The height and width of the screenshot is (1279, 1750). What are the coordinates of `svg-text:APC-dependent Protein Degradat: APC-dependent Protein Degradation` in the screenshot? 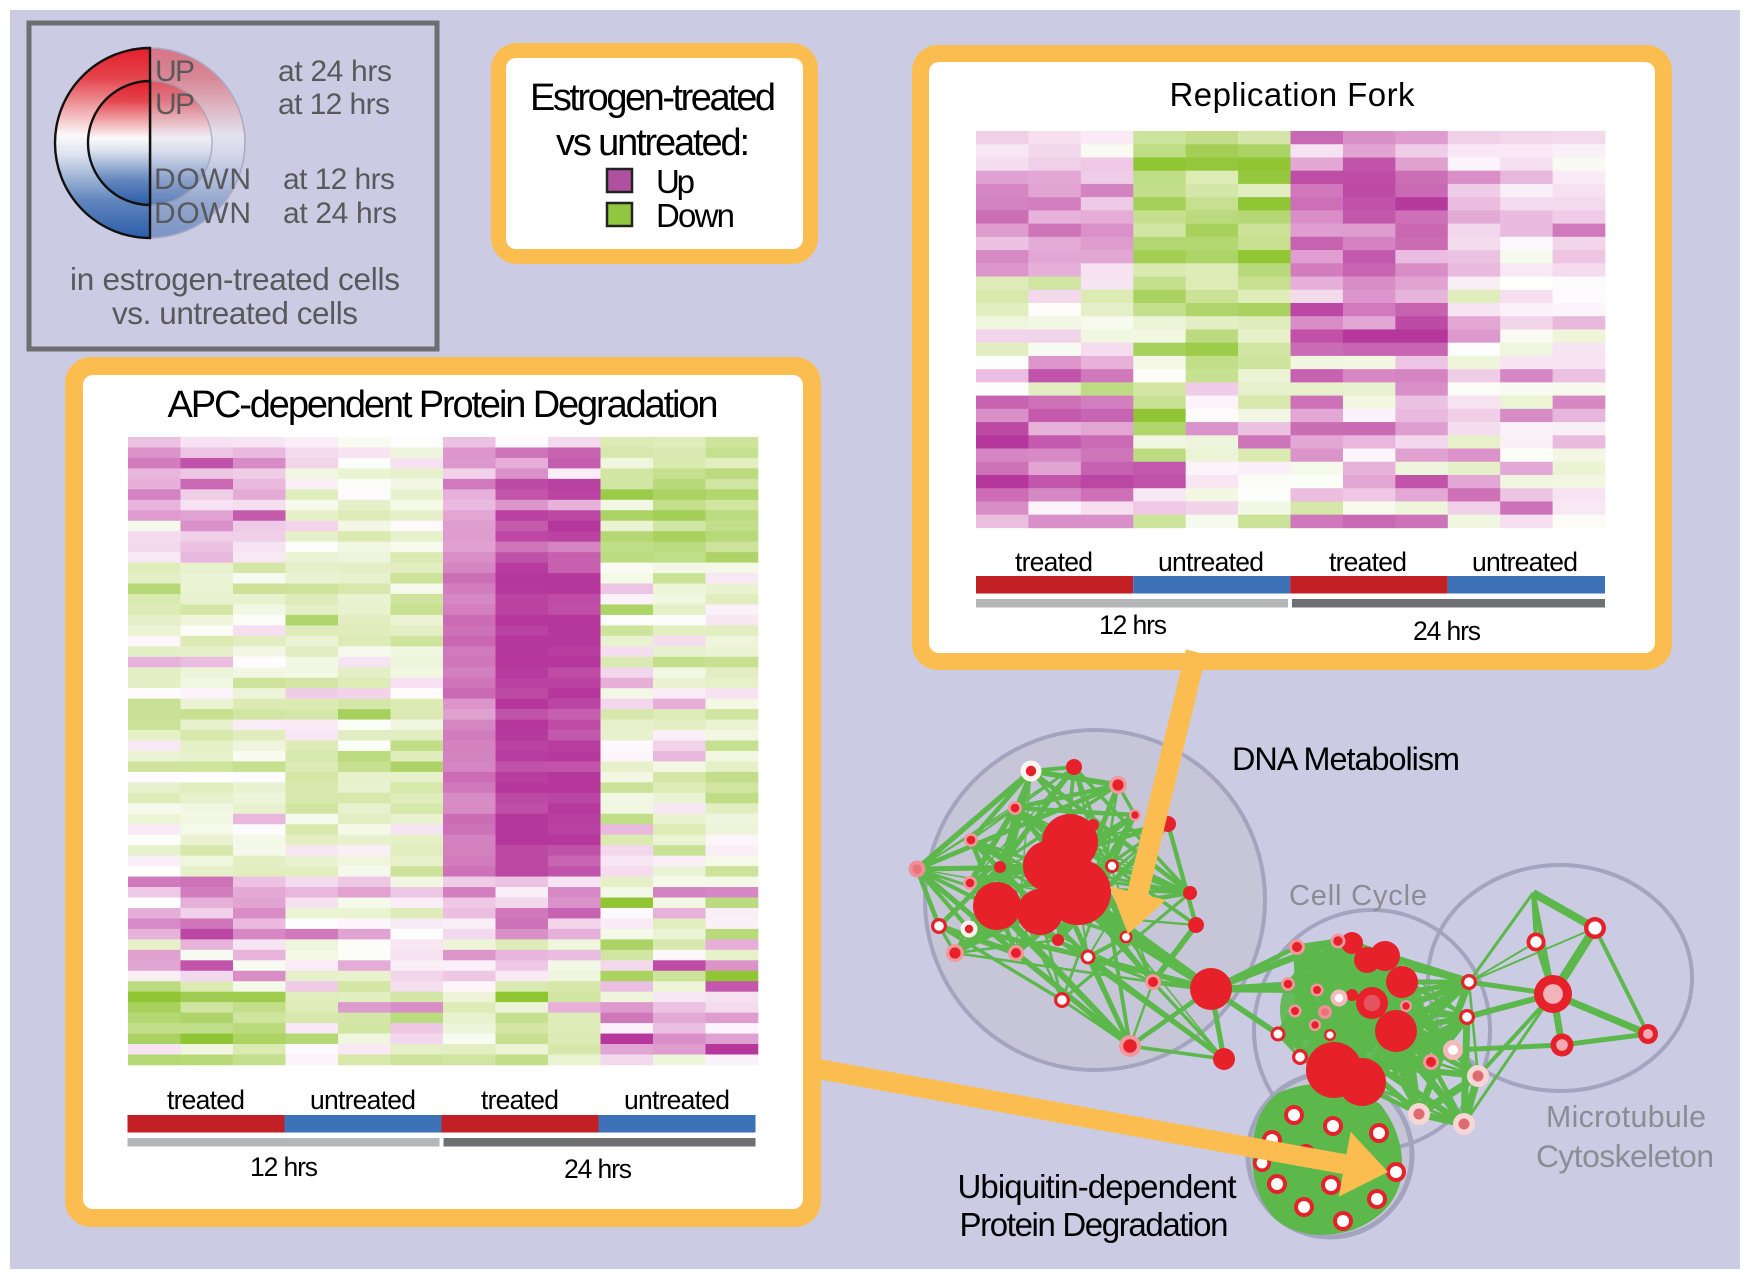 It's located at (443, 405).